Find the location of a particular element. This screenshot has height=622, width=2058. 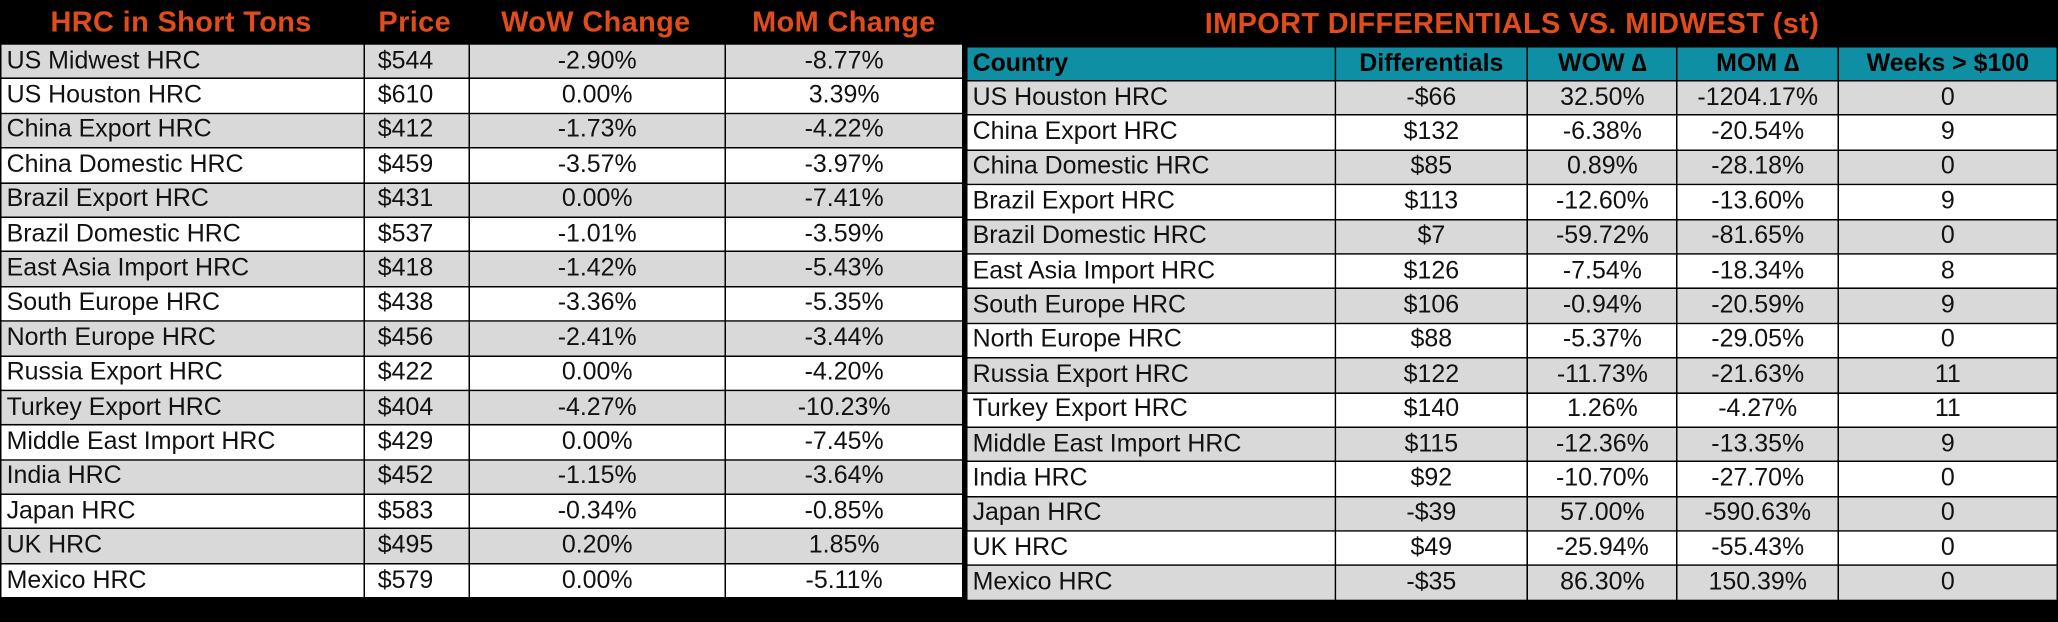

col-header-differentials: Differentials is located at coordinates (1431, 63).